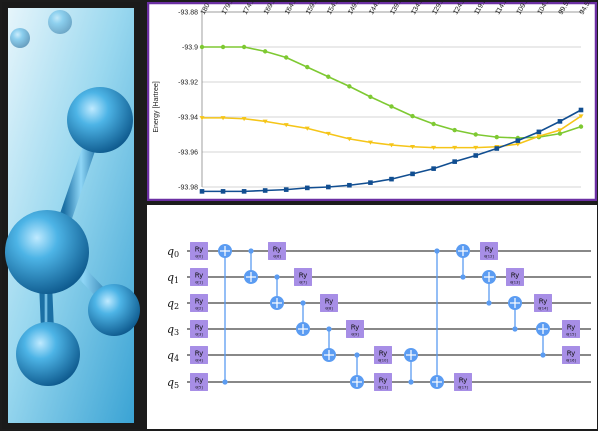  I want to click on ry-gate: Ryθ[5], so click(199, 382).